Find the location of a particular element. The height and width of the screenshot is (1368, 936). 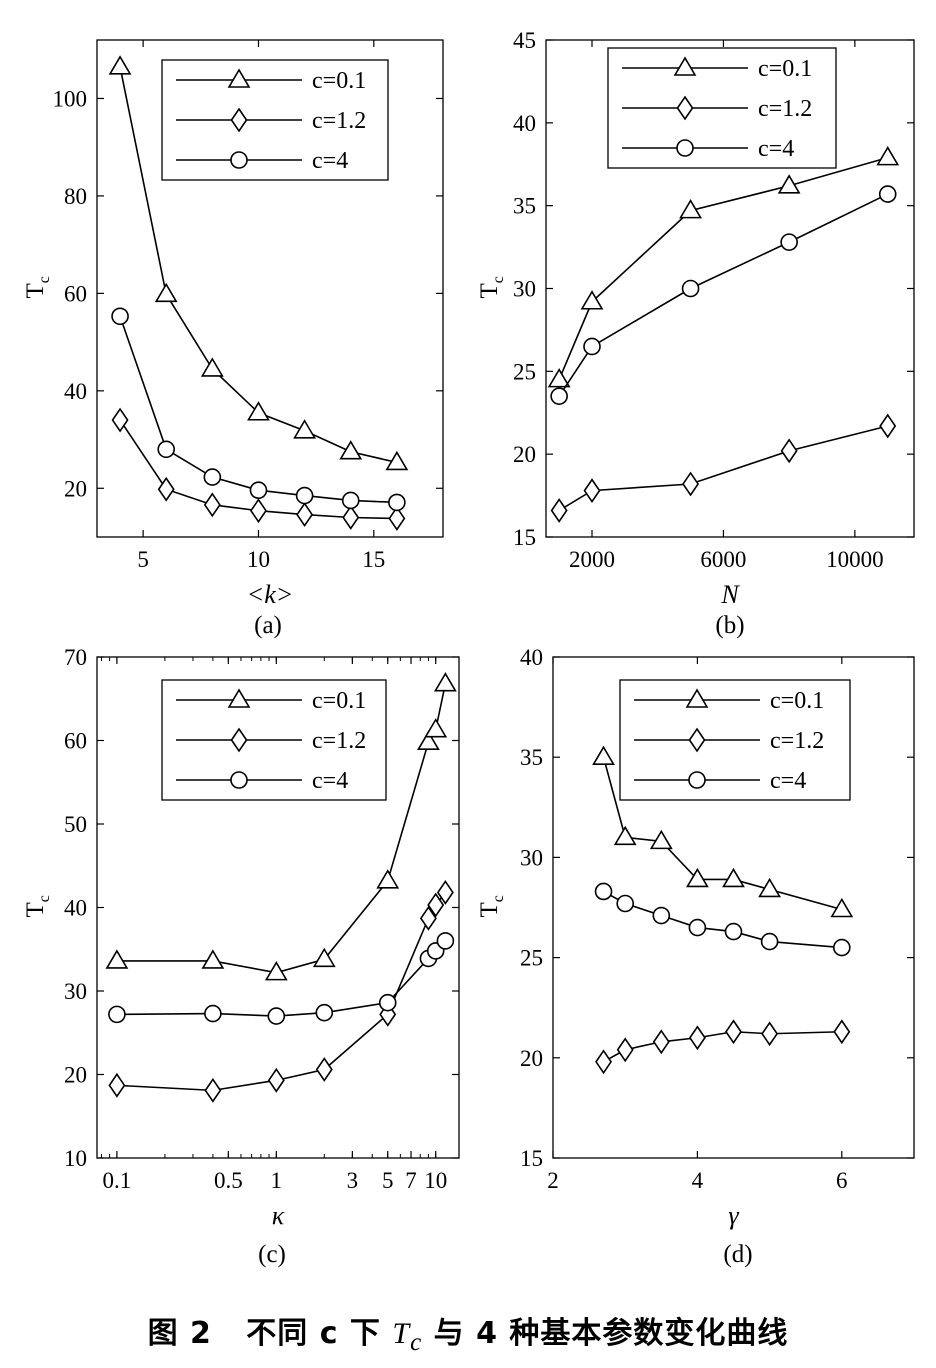

x-tick-label: 2000 is located at coordinates (592, 559).